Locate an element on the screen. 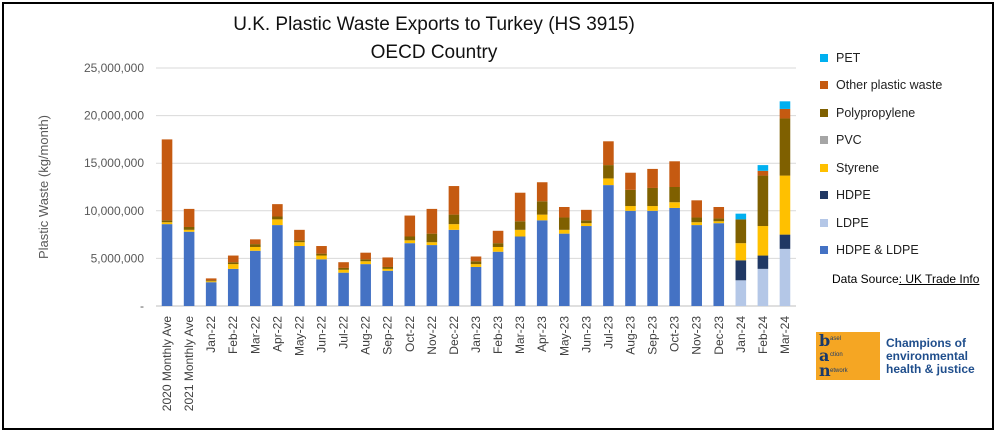  data-source-link: : UK Trade Info is located at coordinates (939, 279).